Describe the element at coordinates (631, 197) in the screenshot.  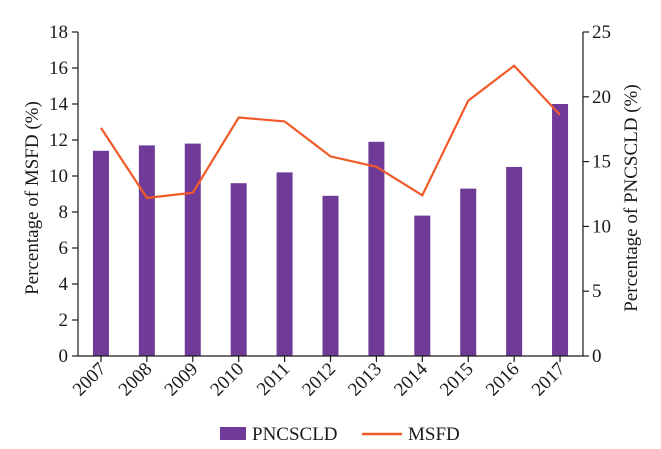
I see `right-axis-title: Percentage of PNCSCLD (%)` at that location.